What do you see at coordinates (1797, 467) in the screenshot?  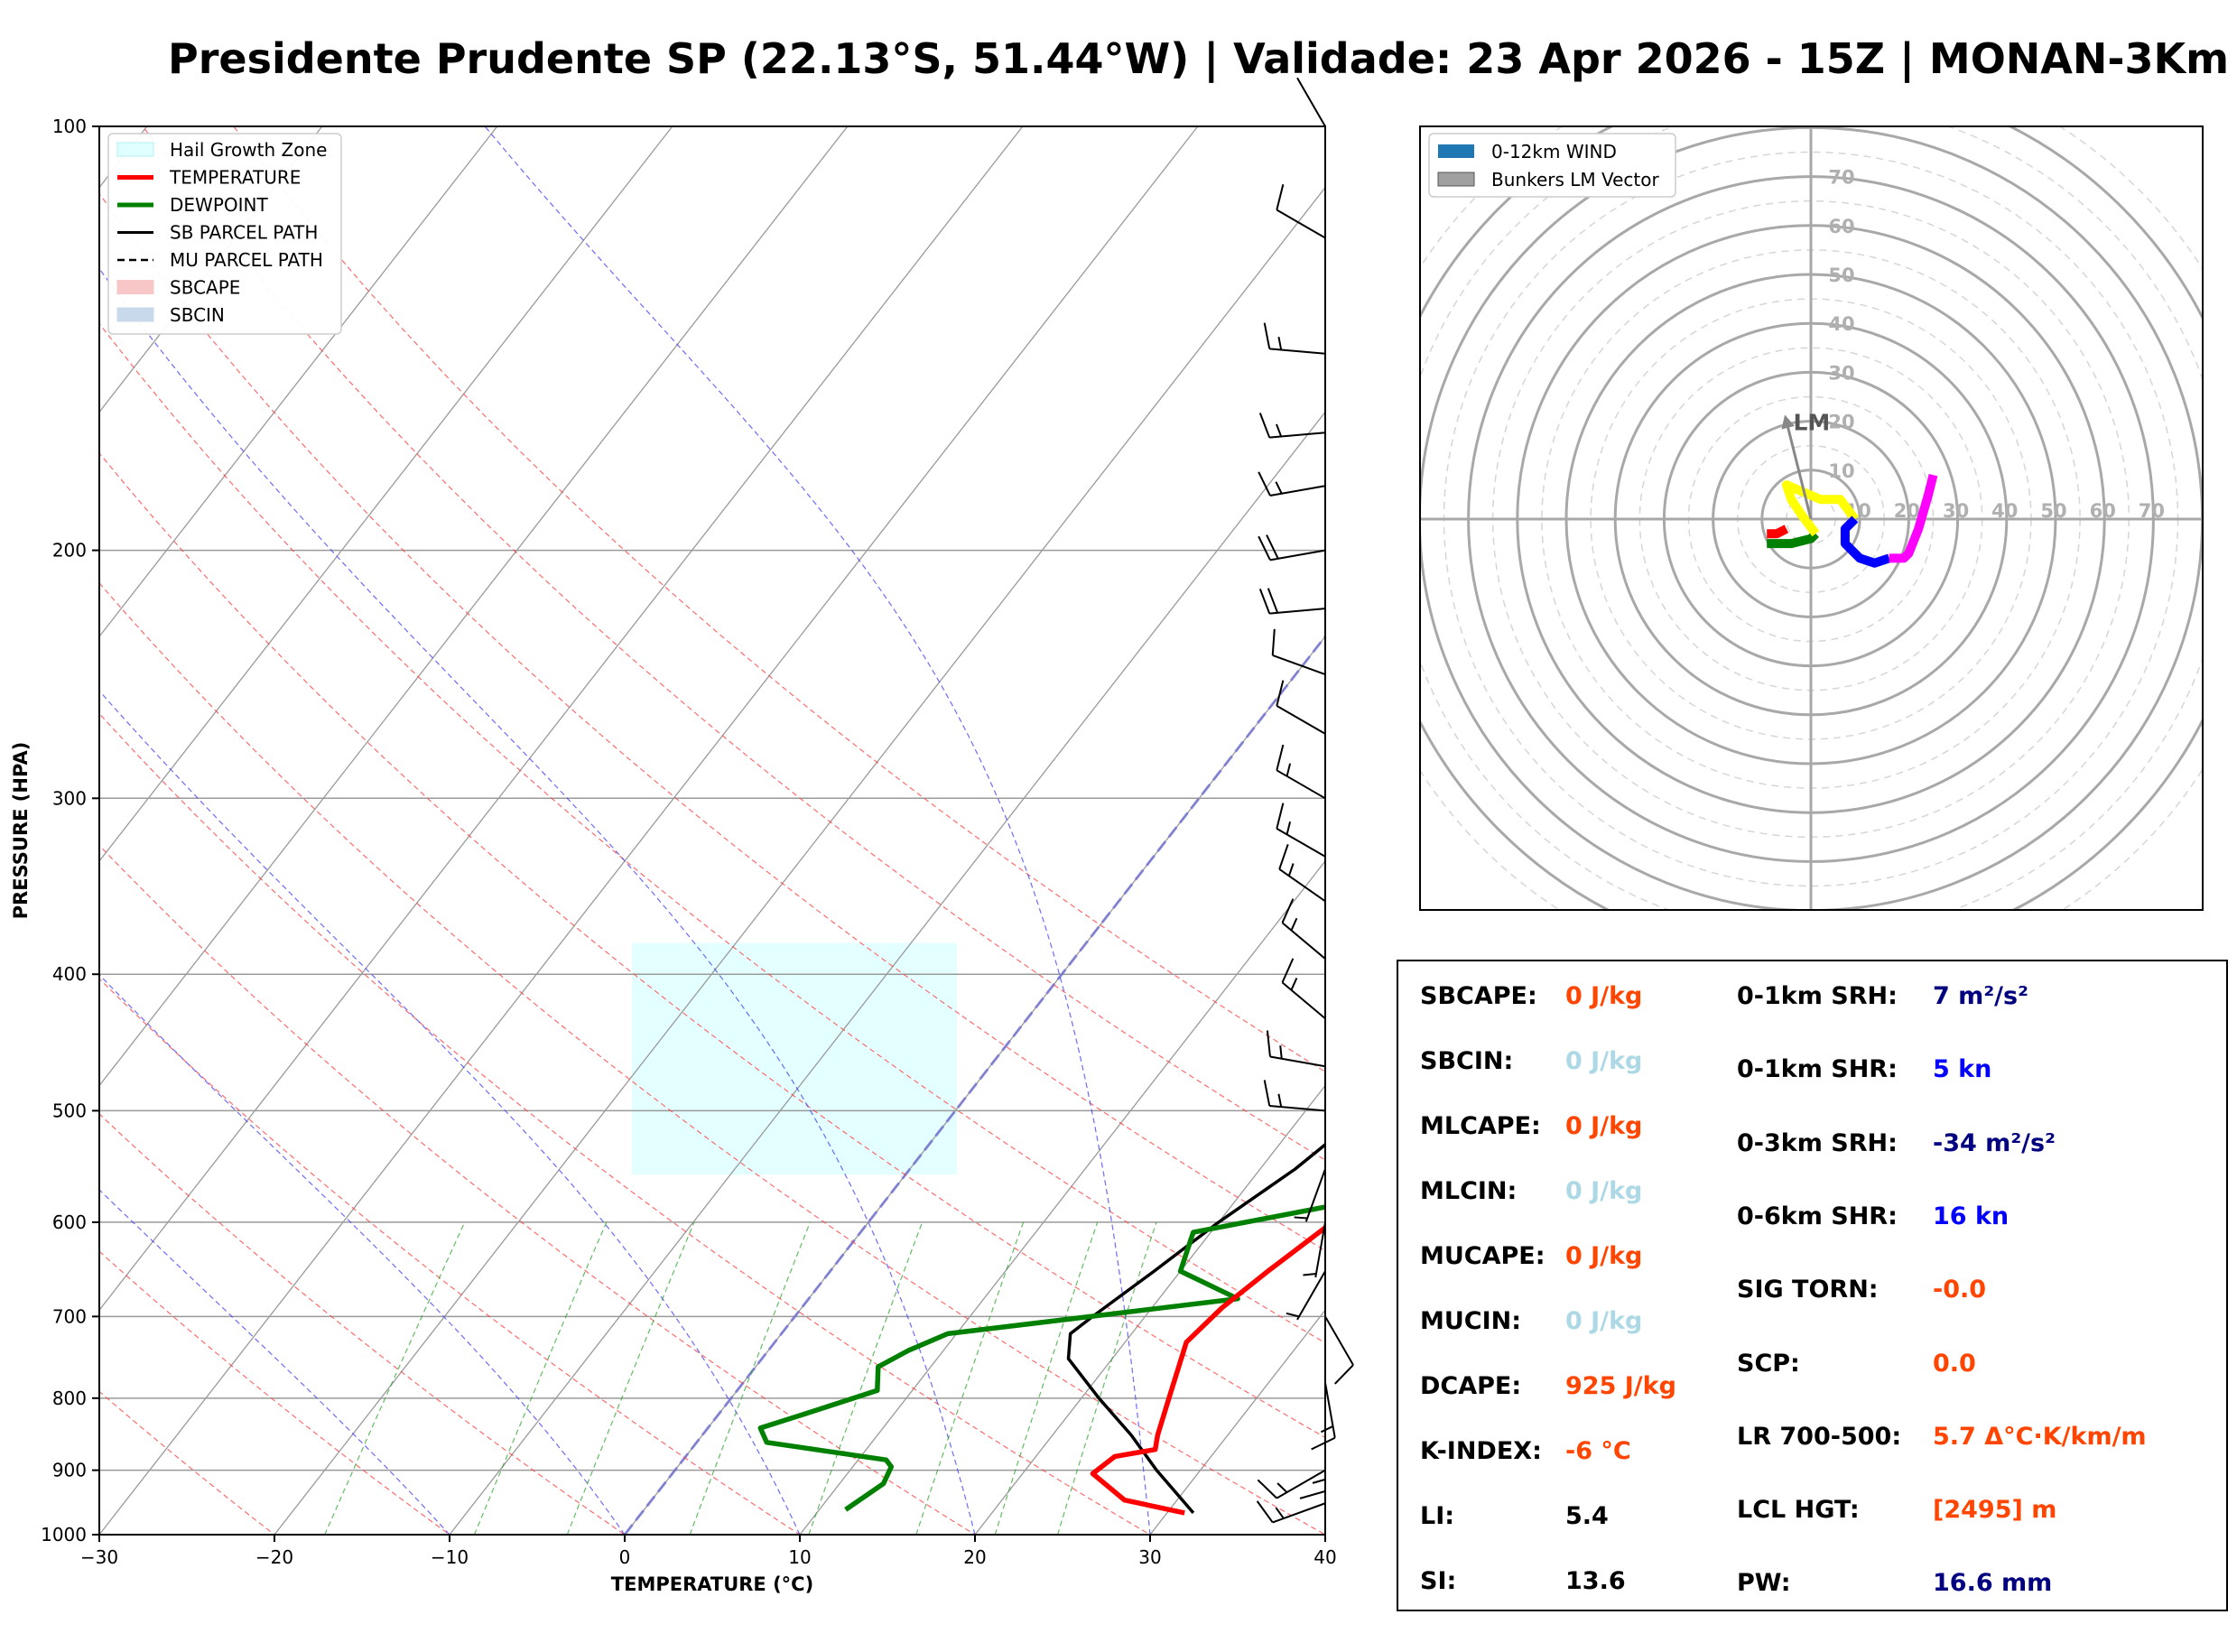 I see `bunkers-lm-vector` at bounding box center [1797, 467].